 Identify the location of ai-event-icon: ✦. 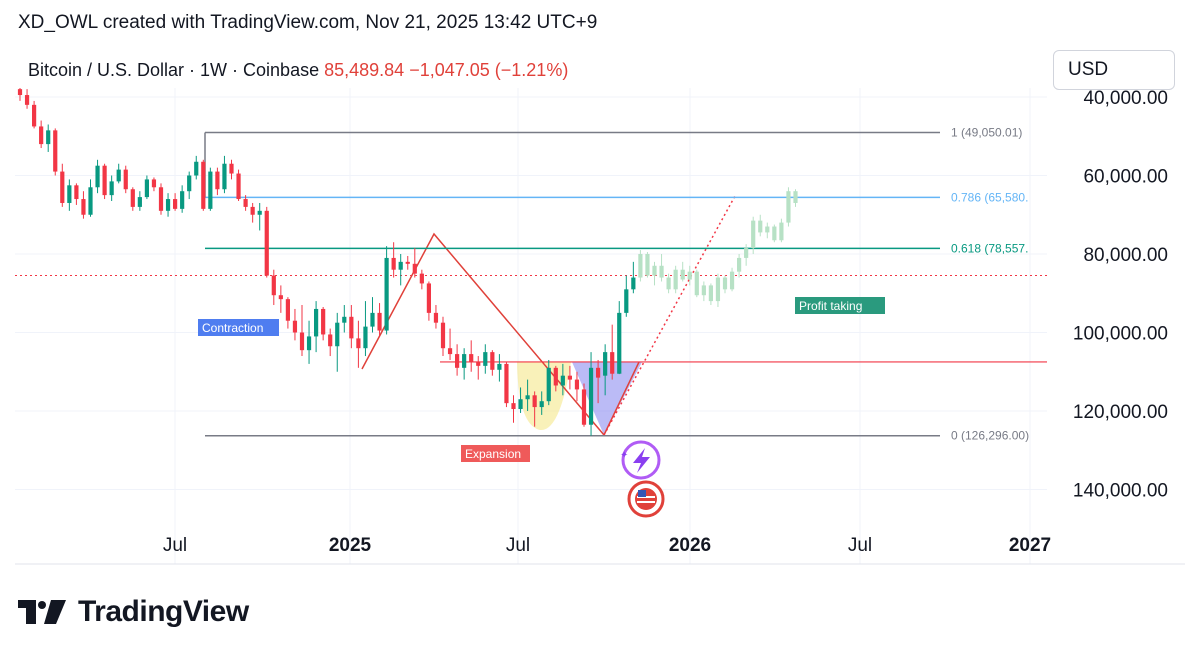
(640, 460).